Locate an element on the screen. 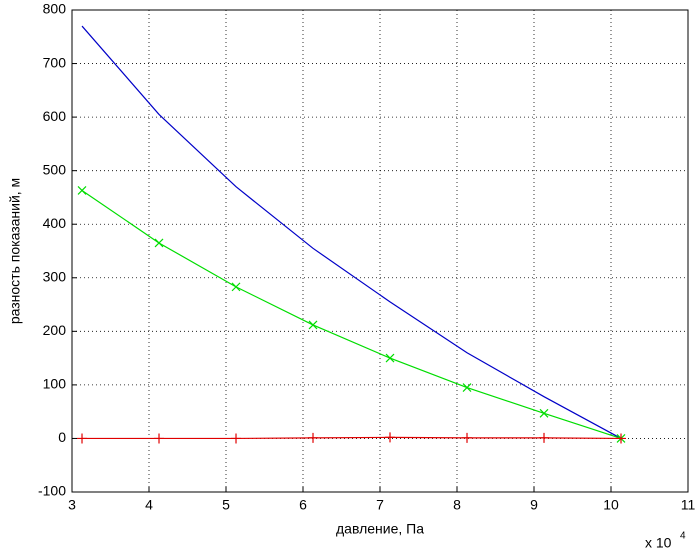 This screenshot has width=697, height=551. x-axis-label: давление, Па is located at coordinates (380, 529).